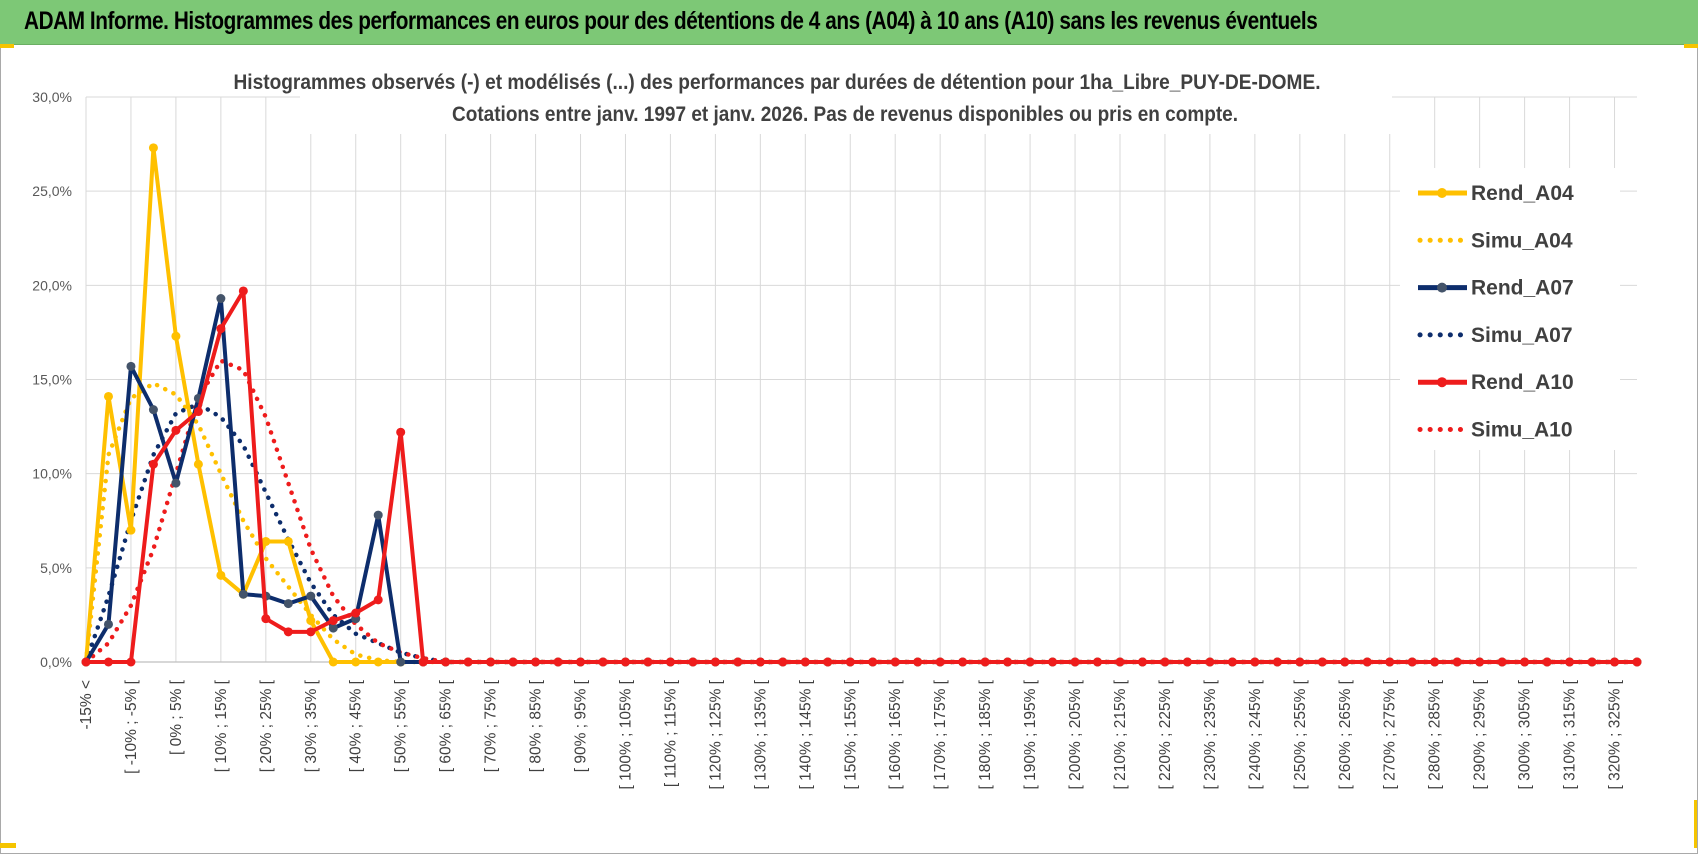 The image size is (1698, 854). What do you see at coordinates (760, 734) in the screenshot?
I see `x-tick-label: [ 130% ; 135% [` at bounding box center [760, 734].